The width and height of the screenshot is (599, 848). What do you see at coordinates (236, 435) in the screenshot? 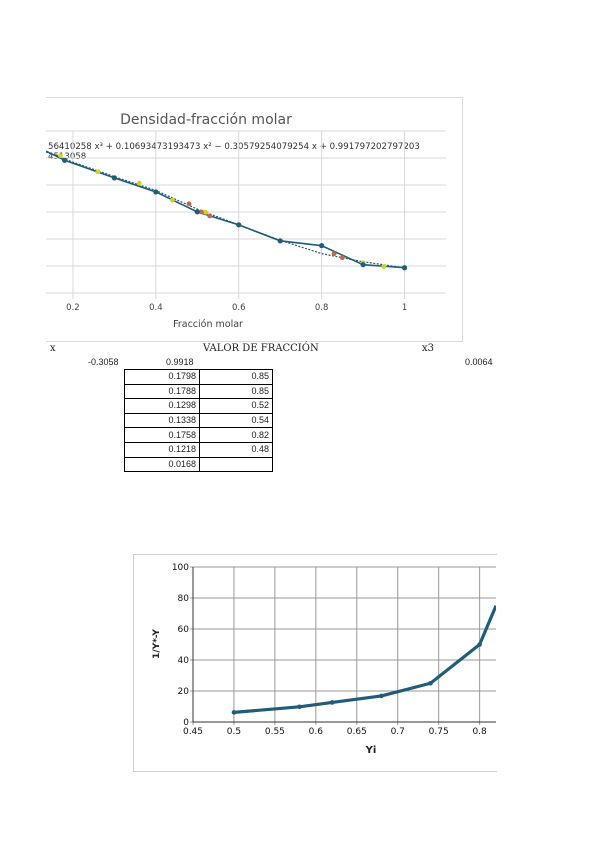
I see `table-cell: 0.82` at bounding box center [236, 435].